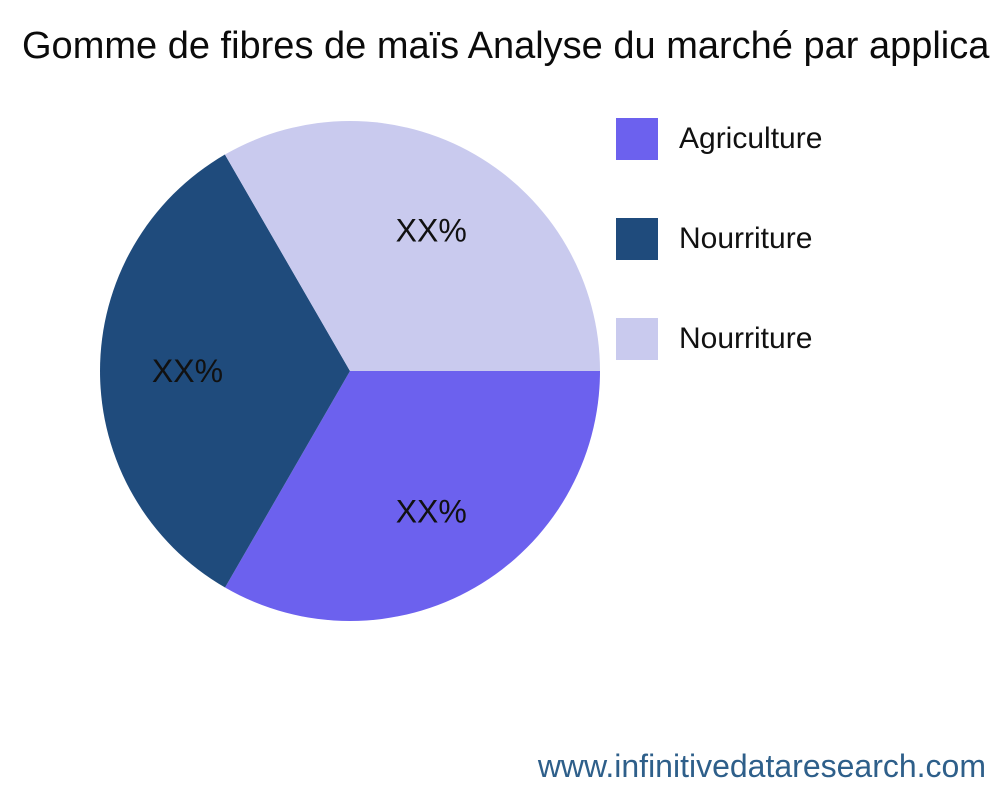  I want to click on pie-pct-label-0: XX%, so click(431, 512).